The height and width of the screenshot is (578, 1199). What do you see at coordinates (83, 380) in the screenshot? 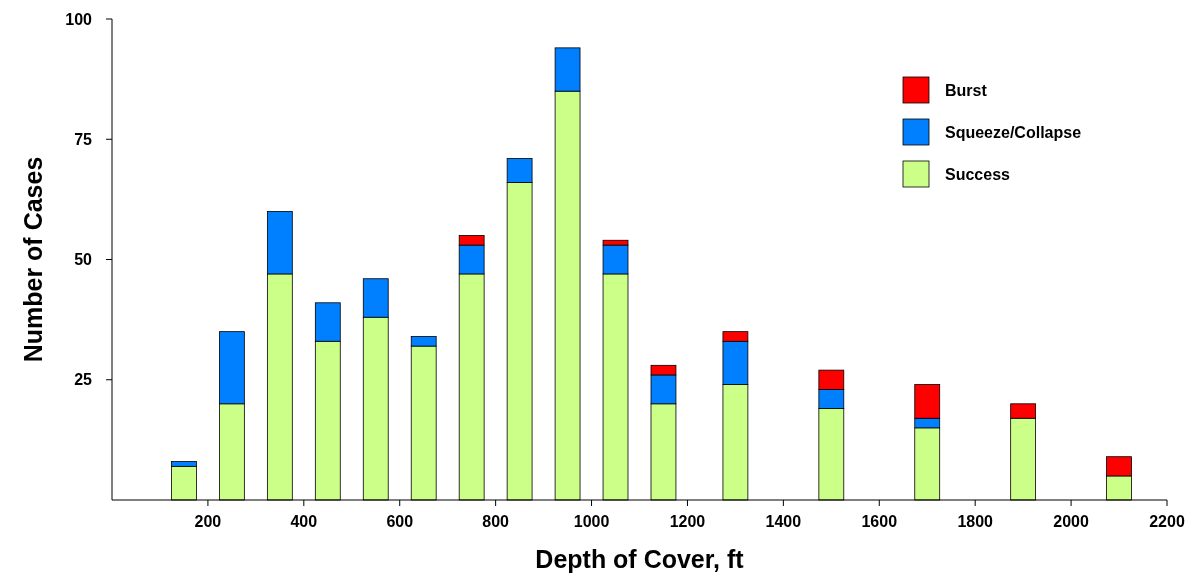
I see `y-tick-label: 25` at bounding box center [83, 380].